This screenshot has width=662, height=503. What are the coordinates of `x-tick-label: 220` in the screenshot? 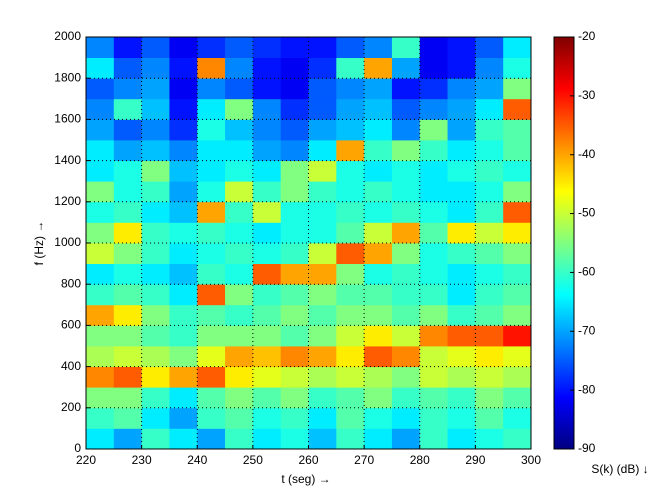 It's located at (86, 460).